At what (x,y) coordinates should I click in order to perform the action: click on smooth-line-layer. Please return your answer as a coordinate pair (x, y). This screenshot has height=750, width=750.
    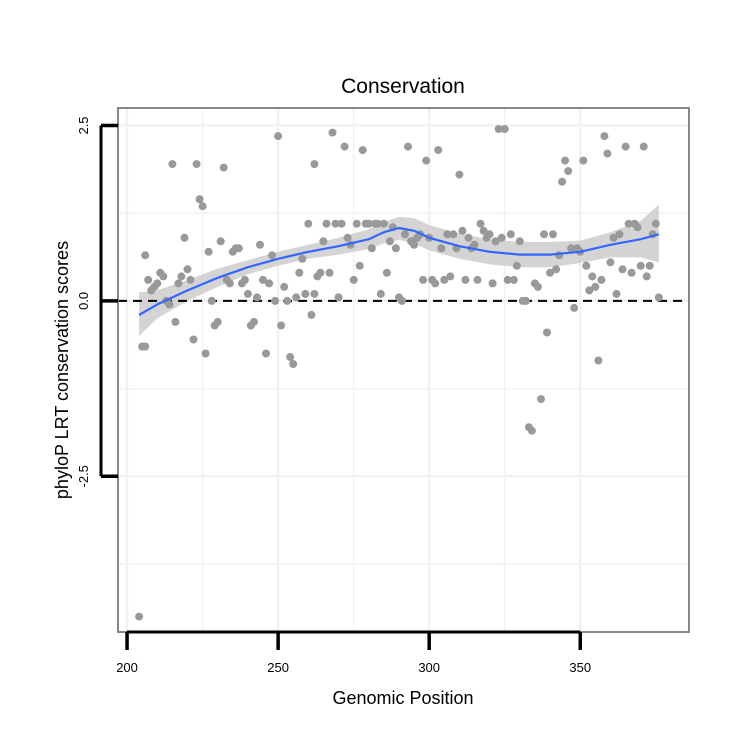
    Looking at the image, I should click on (399, 271).